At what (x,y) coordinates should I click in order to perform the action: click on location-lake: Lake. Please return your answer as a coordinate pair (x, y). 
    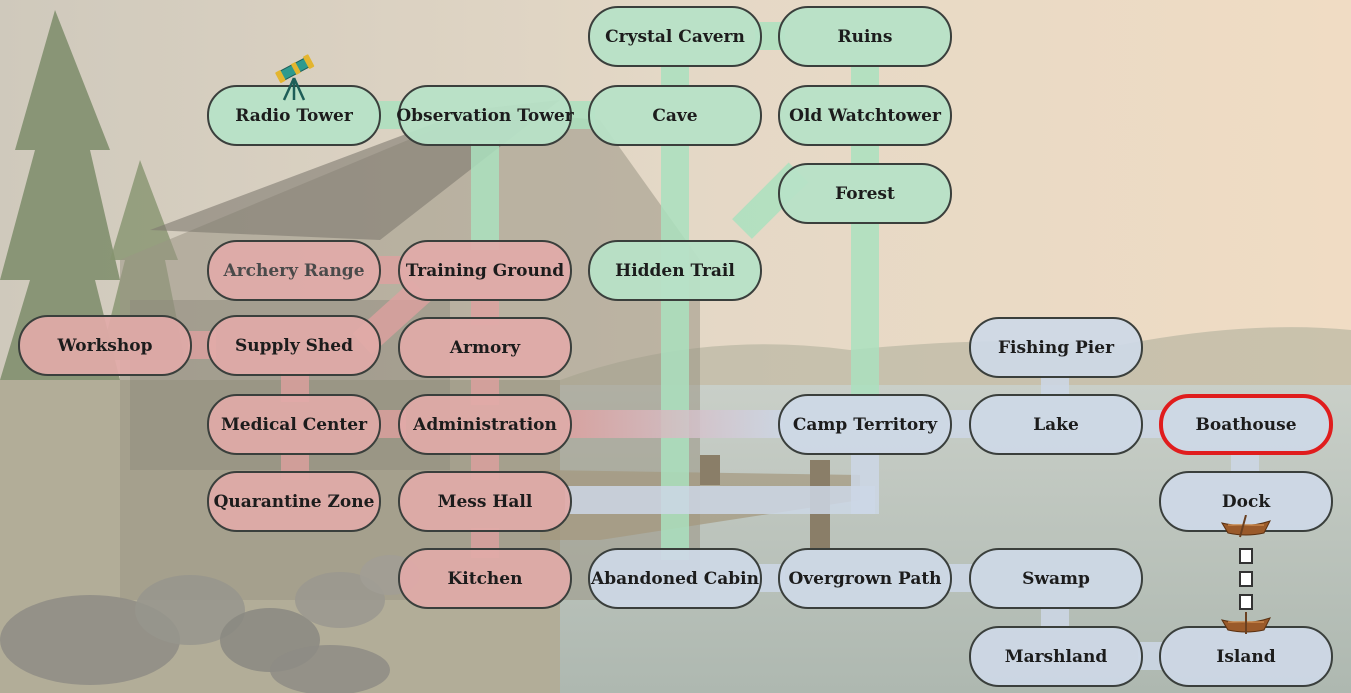
    Looking at the image, I should click on (1056, 424).